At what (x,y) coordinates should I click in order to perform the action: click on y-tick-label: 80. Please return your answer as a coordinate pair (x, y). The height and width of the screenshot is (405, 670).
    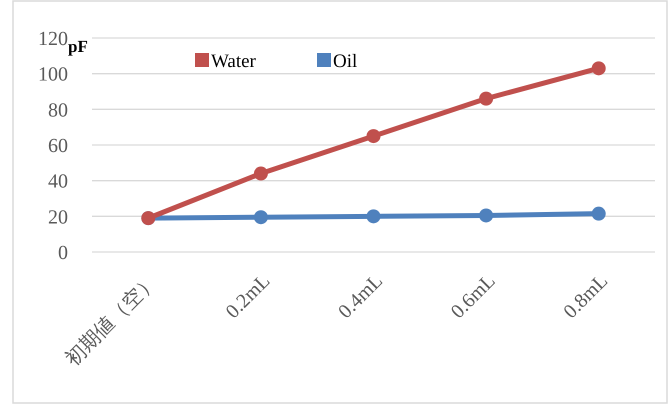
    Looking at the image, I should click on (58, 110).